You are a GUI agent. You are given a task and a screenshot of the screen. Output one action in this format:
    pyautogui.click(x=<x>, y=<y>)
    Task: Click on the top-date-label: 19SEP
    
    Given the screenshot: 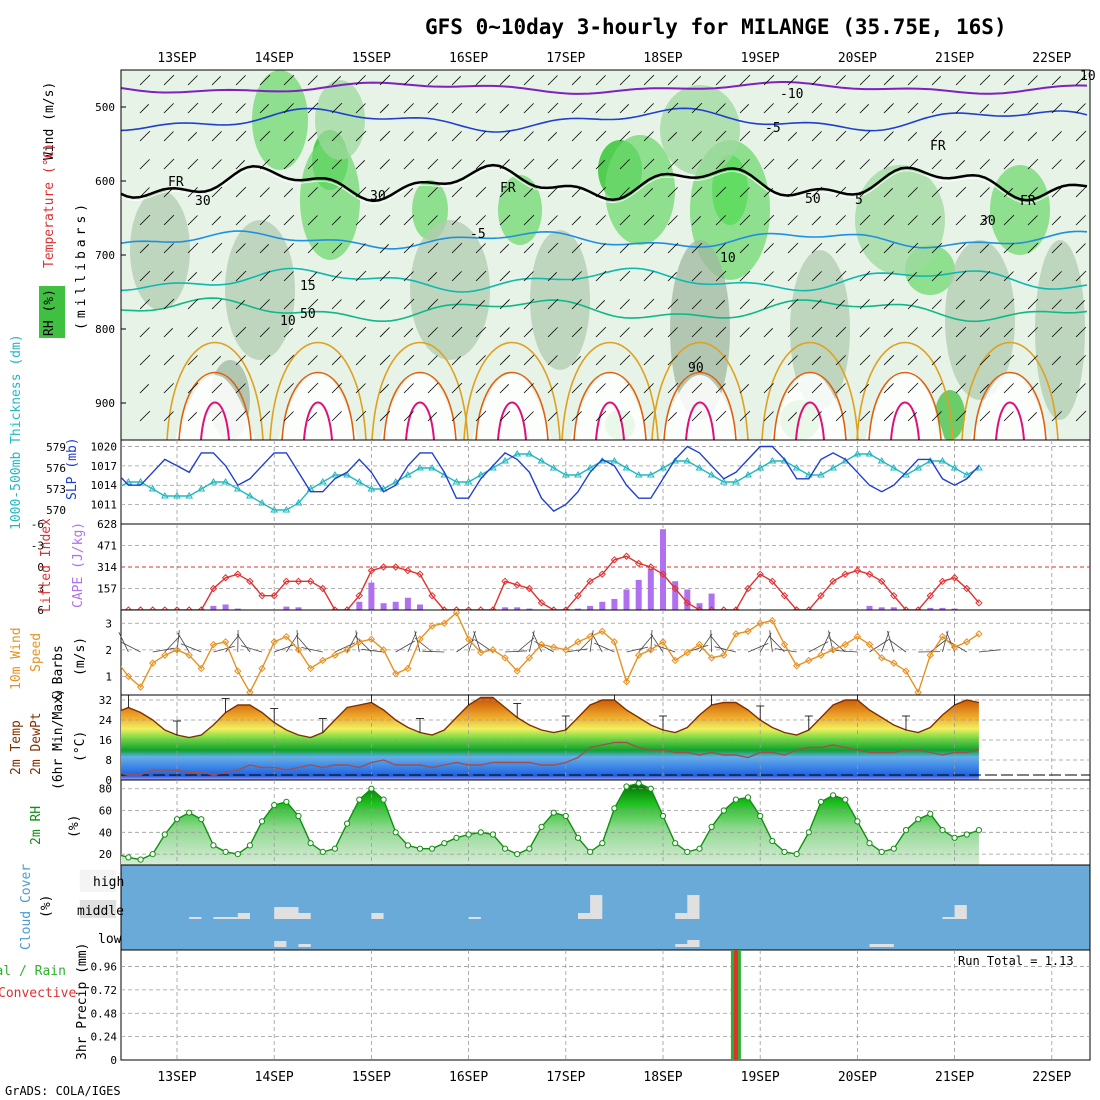 What is the action you would take?
    pyautogui.click(x=760, y=58)
    